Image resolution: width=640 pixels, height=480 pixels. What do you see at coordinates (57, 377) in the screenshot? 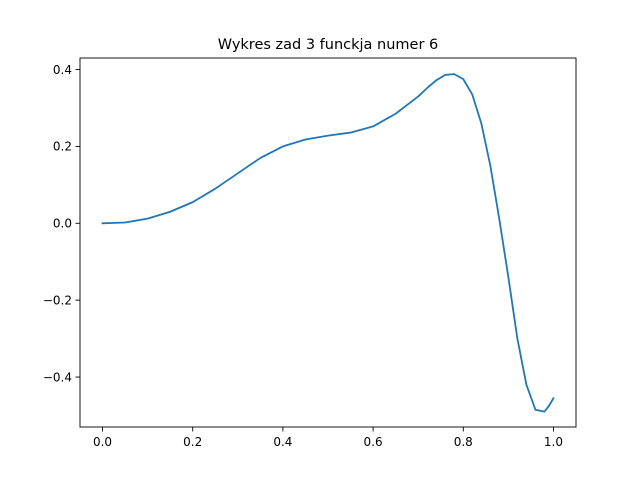
I see `y-tick-label: −0.4` at bounding box center [57, 377].